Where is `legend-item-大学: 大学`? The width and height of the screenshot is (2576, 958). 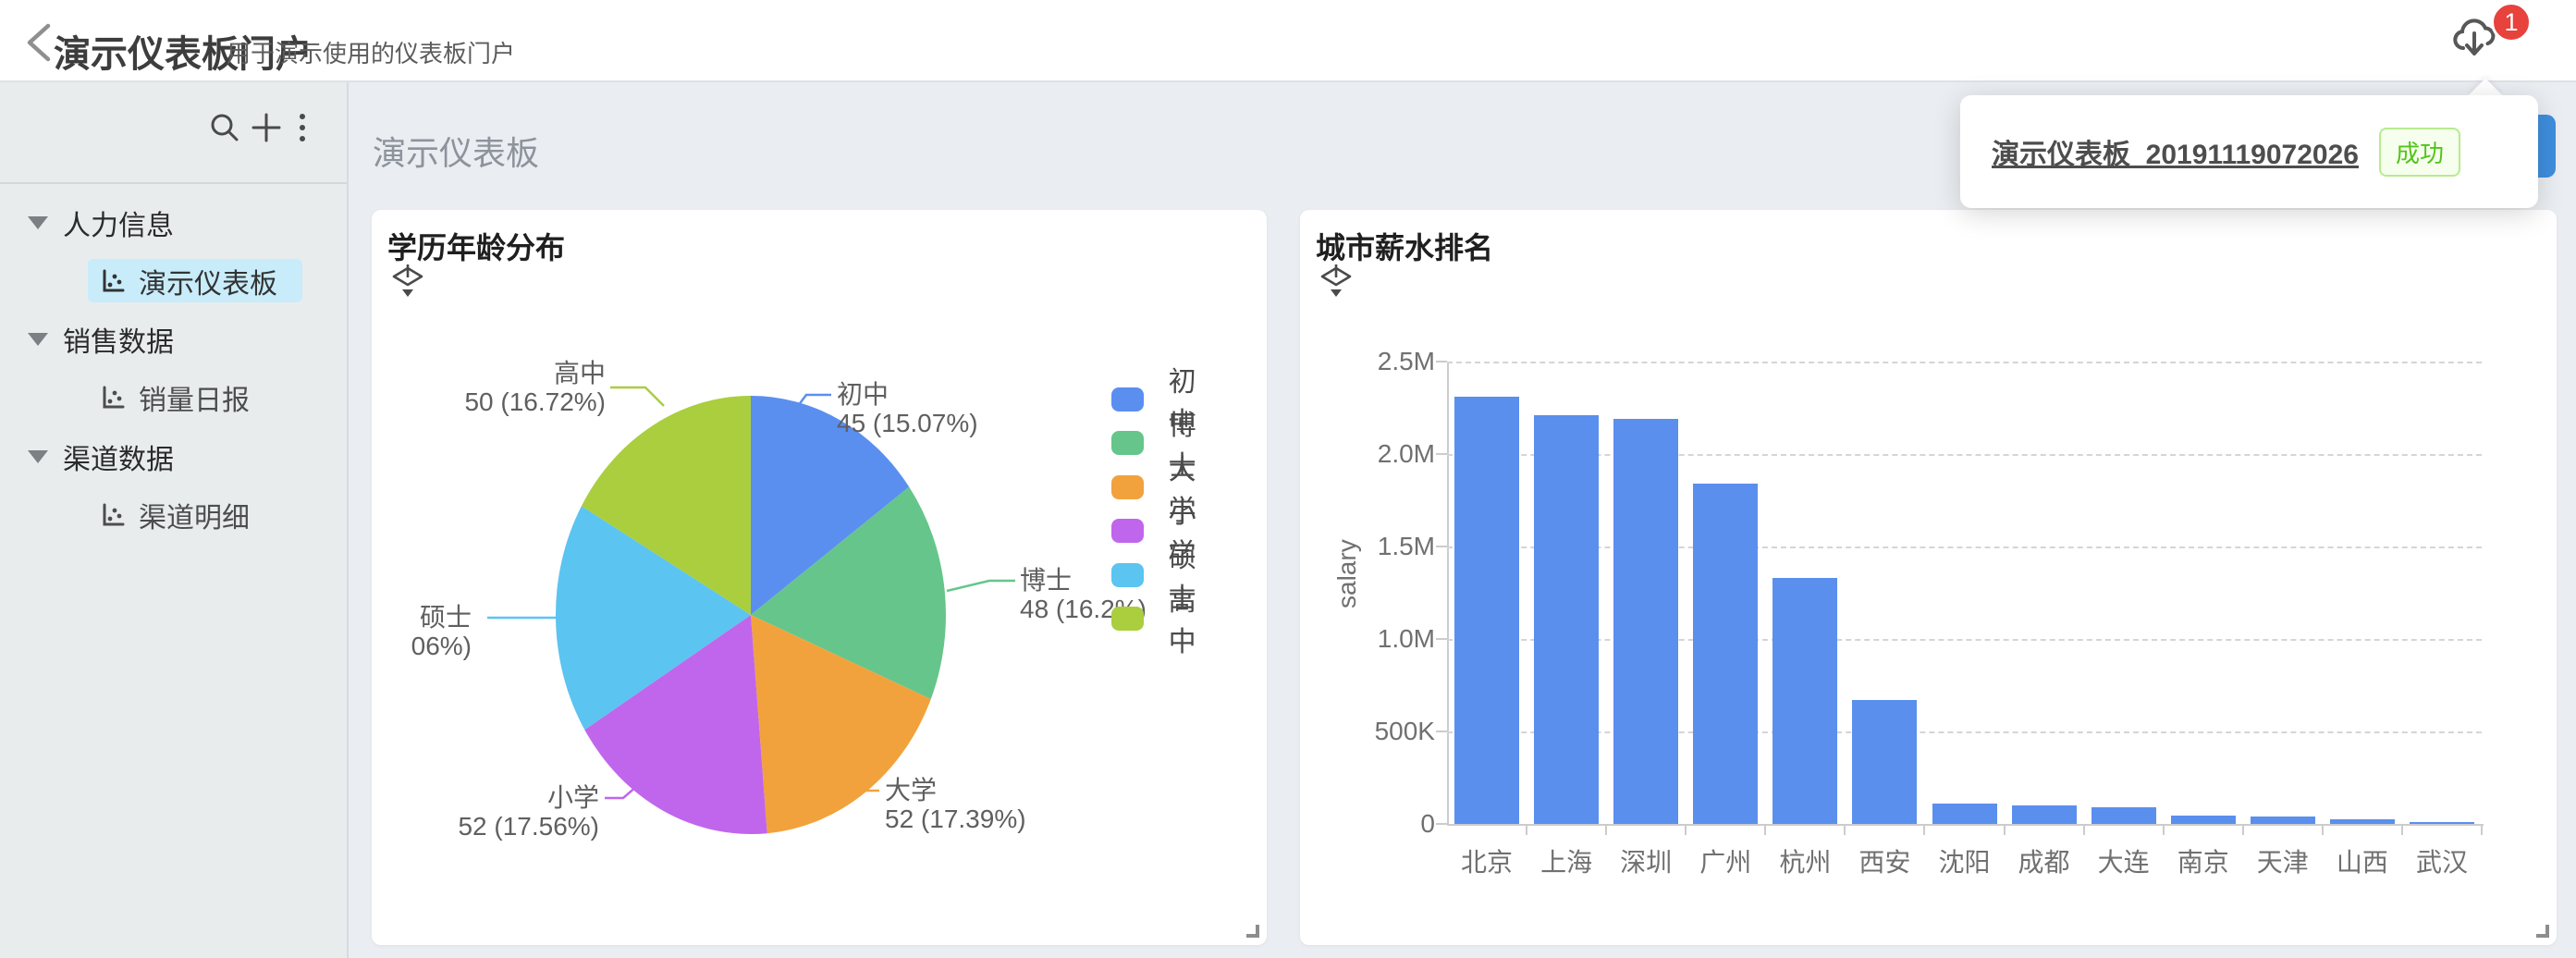
legend-item-大学: 大学 is located at coordinates (1159, 488).